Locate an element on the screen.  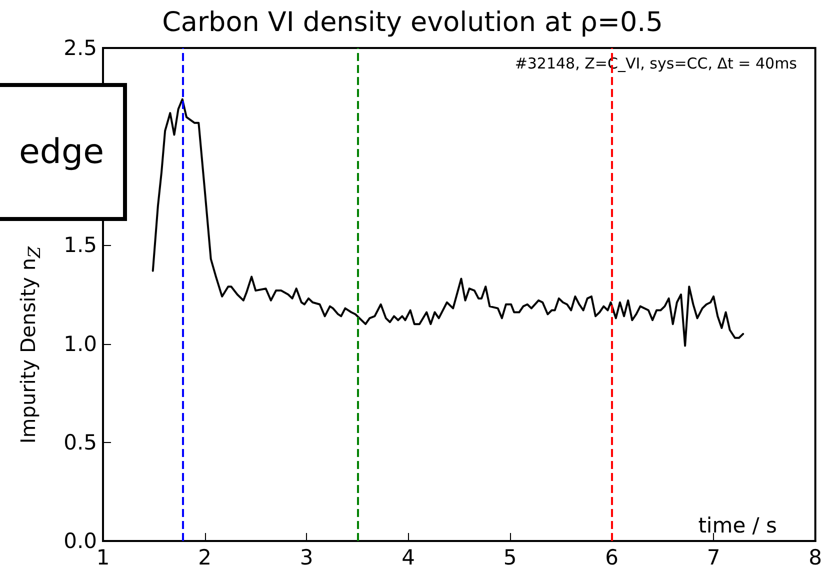
annotation: #32148, Z=C_VI, sys=CC, Δt = 40ms is located at coordinates (656, 63).